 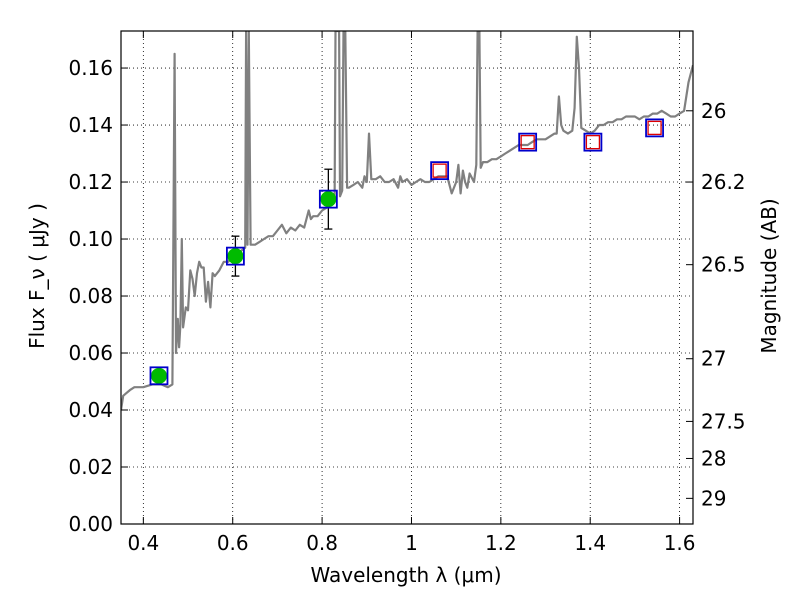 What do you see at coordinates (90, 296) in the screenshot?
I see `y-tick-label: 0.08` at bounding box center [90, 296].